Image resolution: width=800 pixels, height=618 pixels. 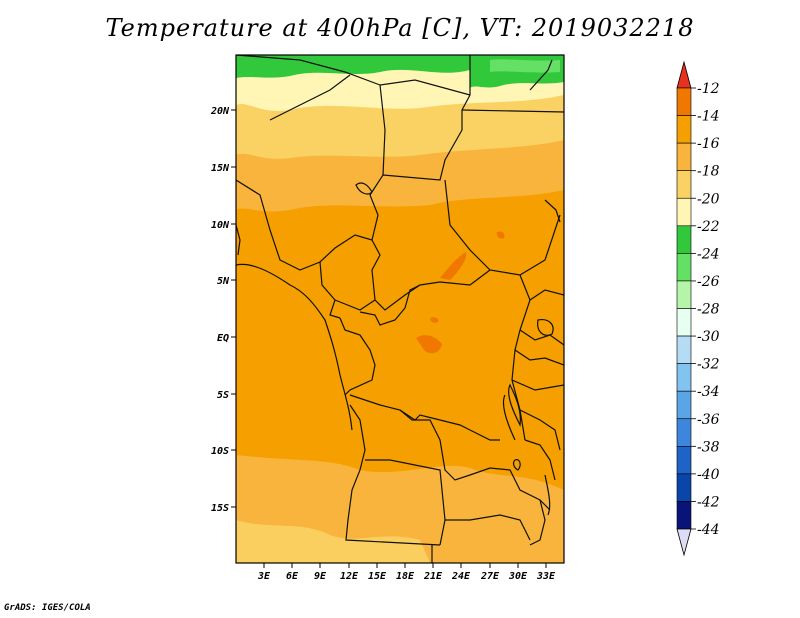 I want to click on colorbar-label: -40, so click(x=708, y=475).